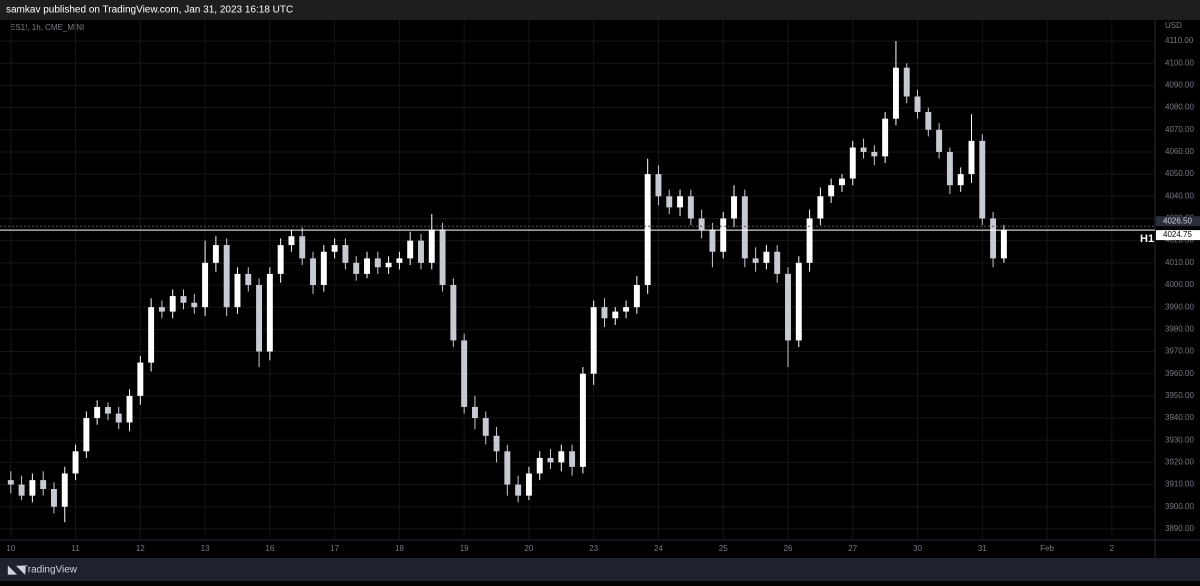 The image size is (1200, 586). Describe the element at coordinates (1179, 40) in the screenshot. I see `y-tick-label: 4110.00` at that location.